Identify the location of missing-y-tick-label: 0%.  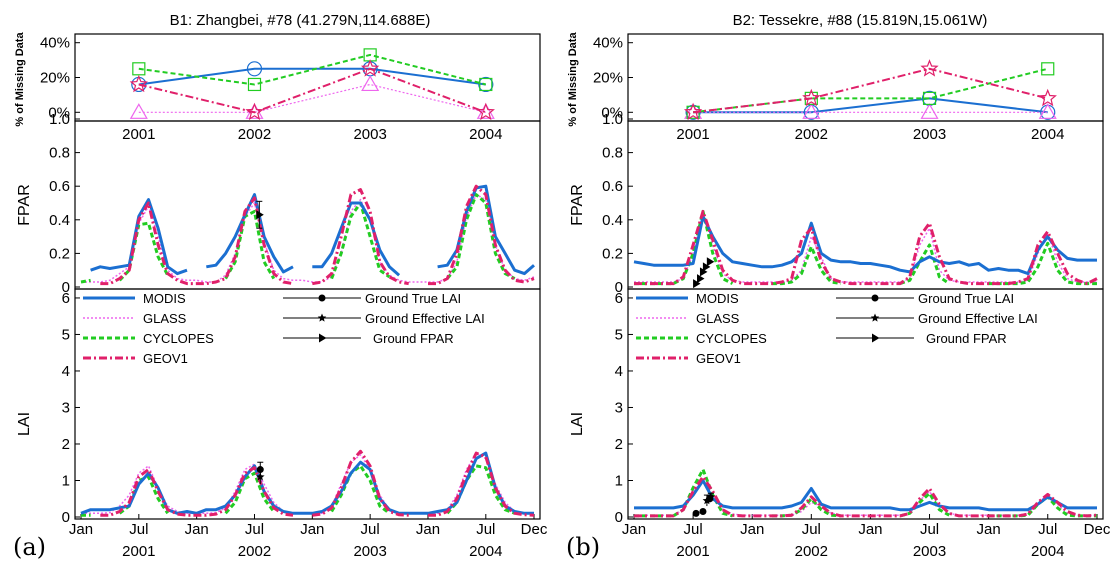
(612, 112).